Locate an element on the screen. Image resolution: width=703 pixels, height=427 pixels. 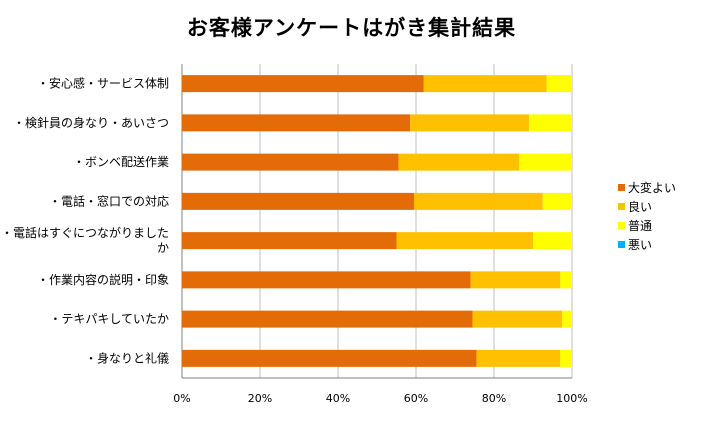
x-tick-label: 40% is located at coordinates (338, 398).